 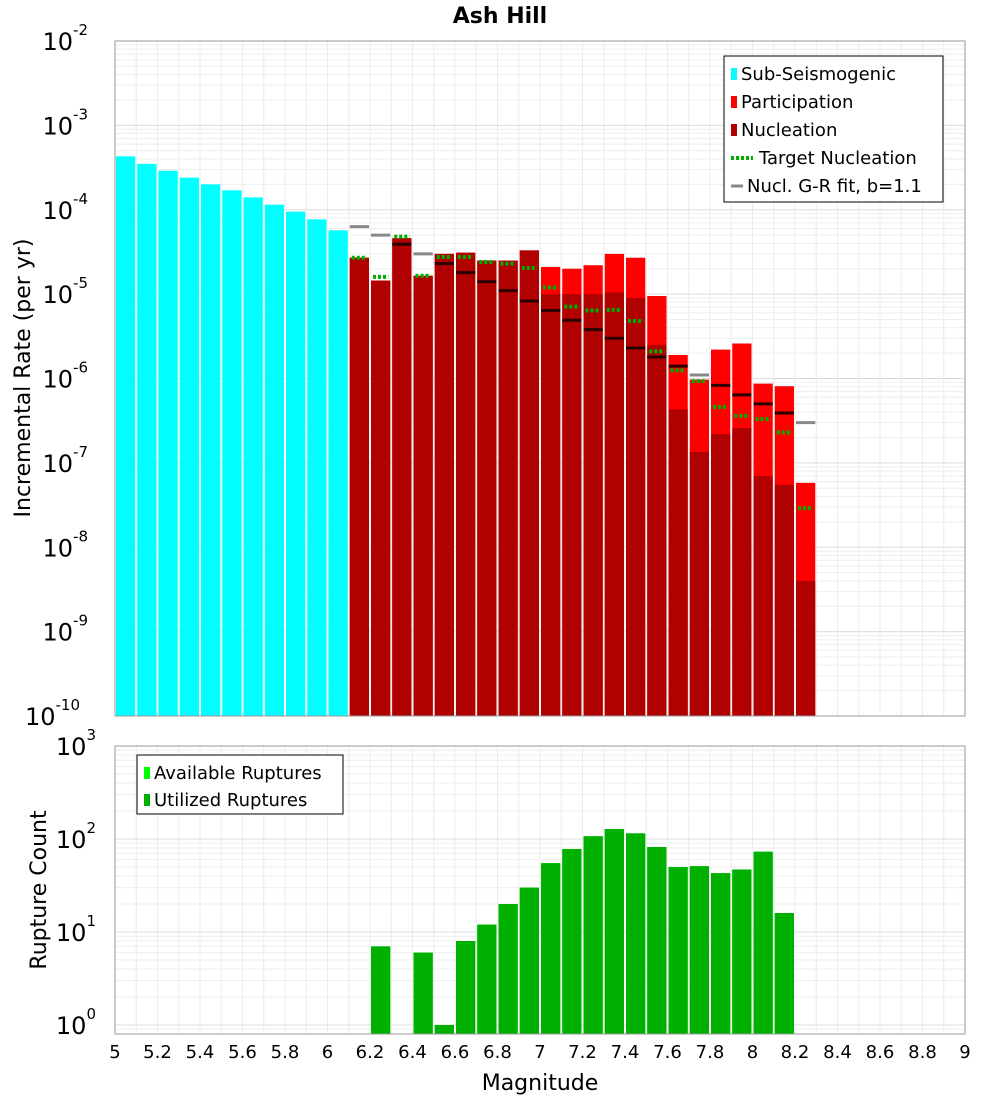 I want to click on x-tick-label: 5.4, so click(x=200, y=1052).